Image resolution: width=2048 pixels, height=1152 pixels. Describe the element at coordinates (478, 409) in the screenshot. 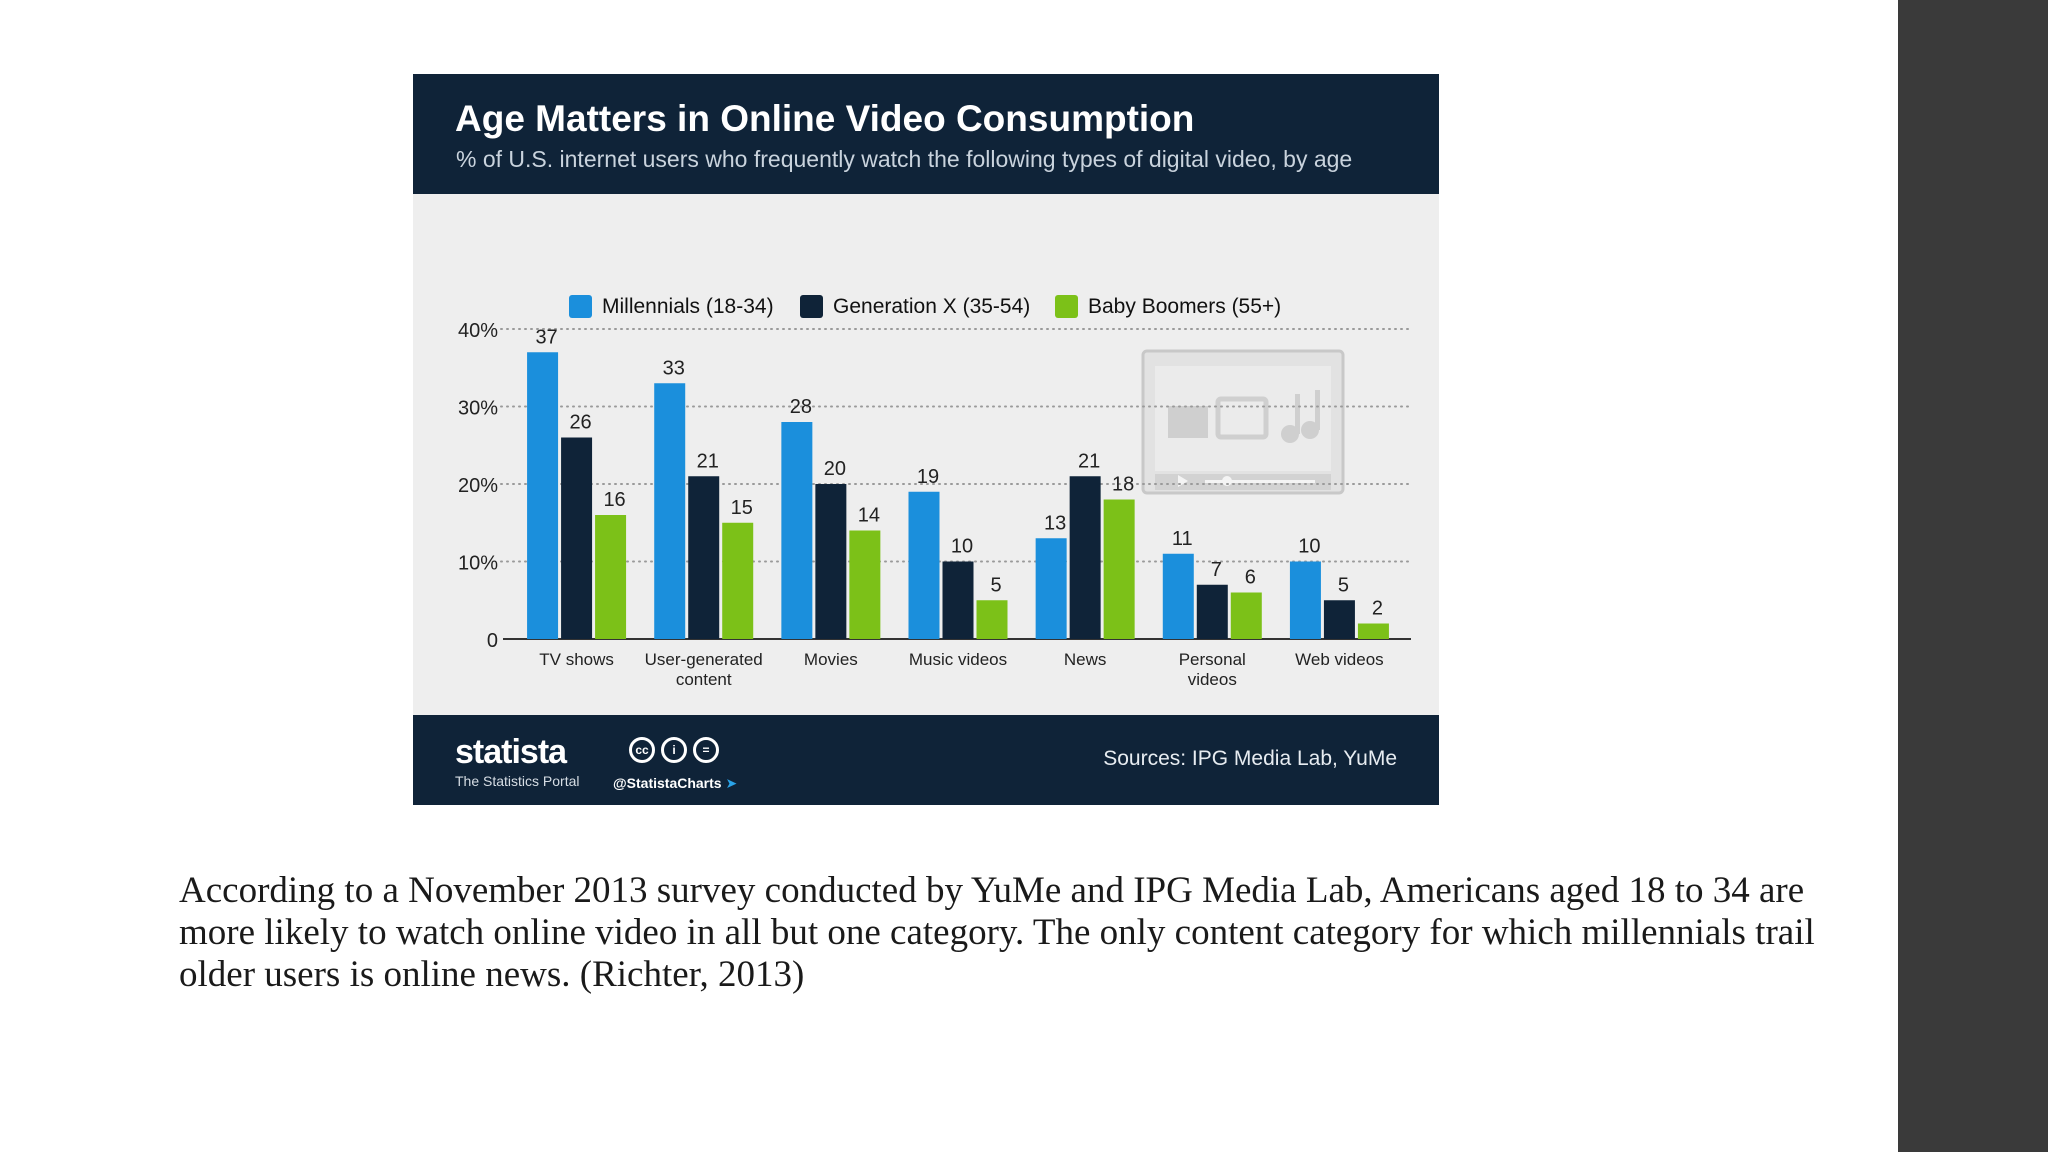

I see `y-tick-label: 30%` at that location.